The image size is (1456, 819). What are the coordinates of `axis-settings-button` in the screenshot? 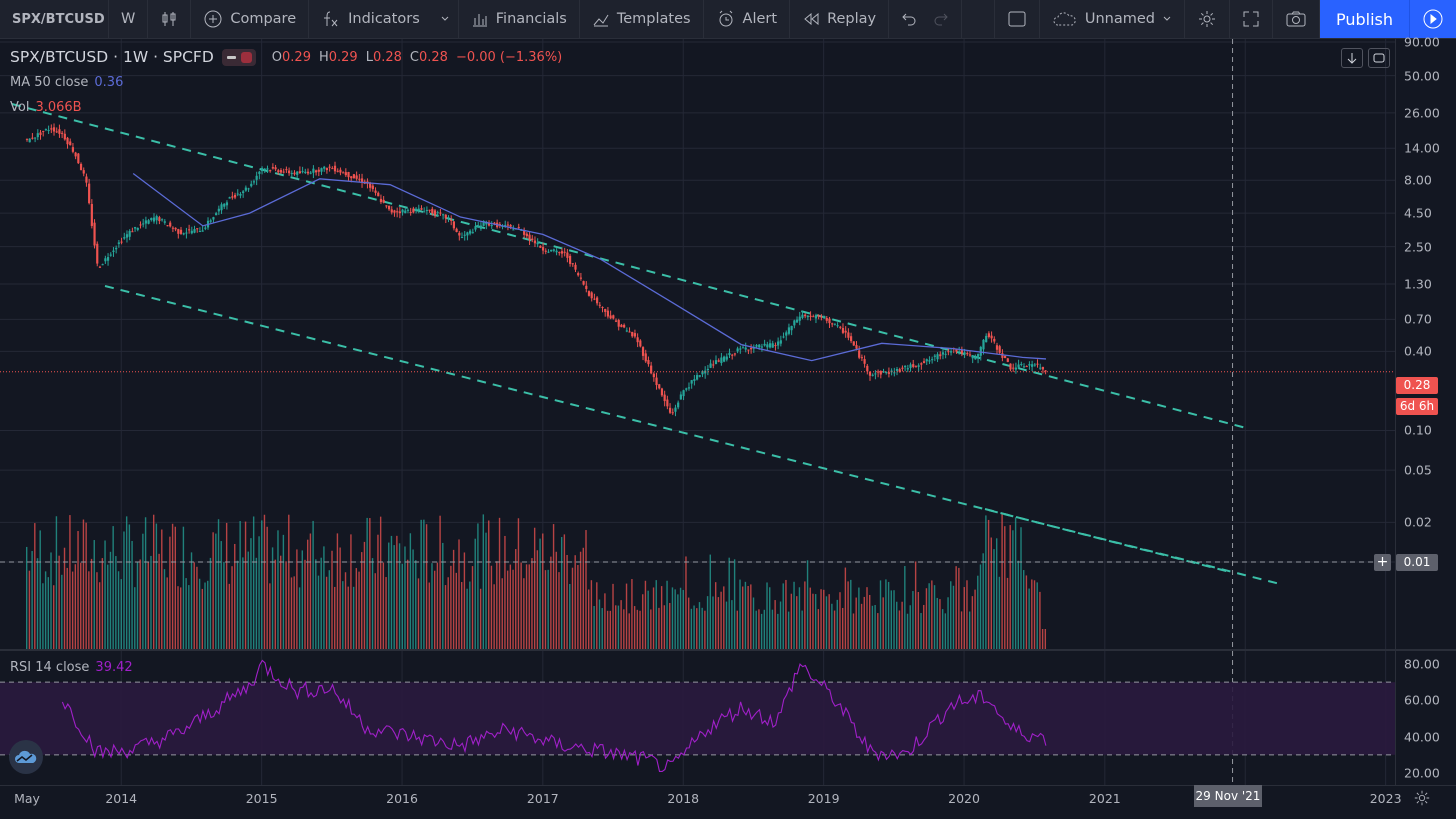 It's located at (1422, 800).